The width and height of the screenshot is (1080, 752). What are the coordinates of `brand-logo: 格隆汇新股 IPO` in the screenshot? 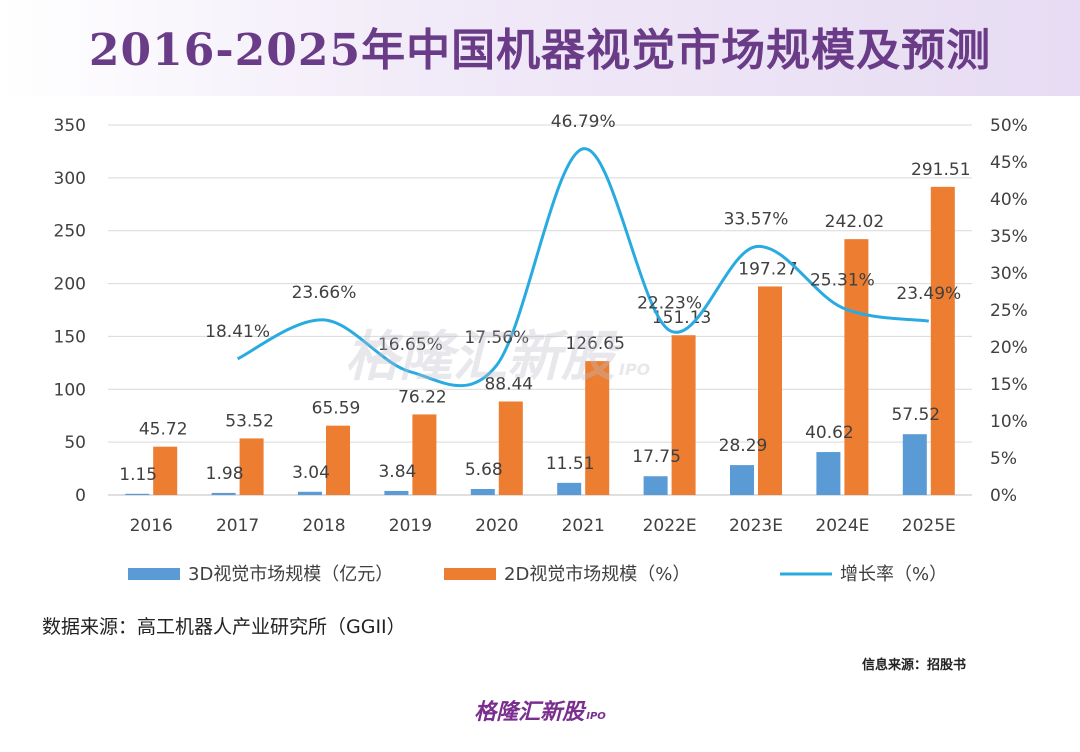 It's located at (540, 712).